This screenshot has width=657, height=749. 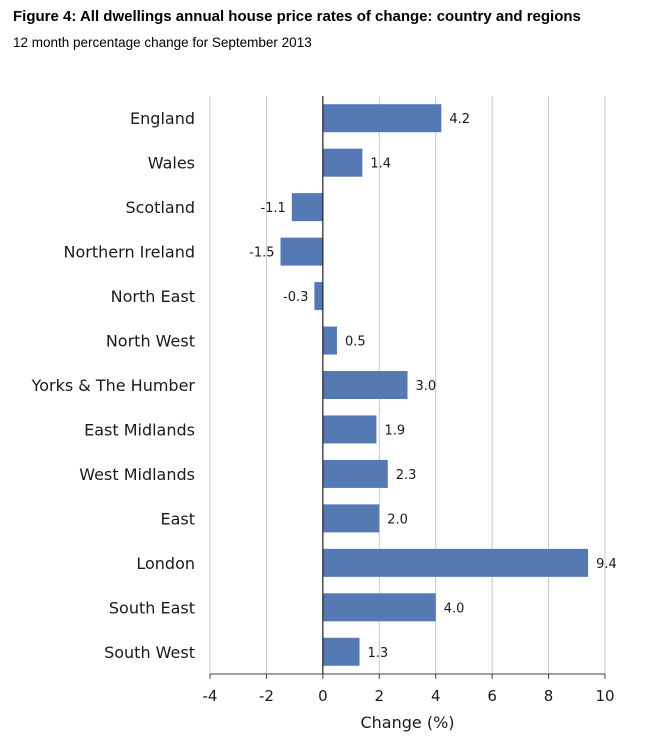 What do you see at coordinates (149, 652) in the screenshot?
I see `category-label: South West` at bounding box center [149, 652].